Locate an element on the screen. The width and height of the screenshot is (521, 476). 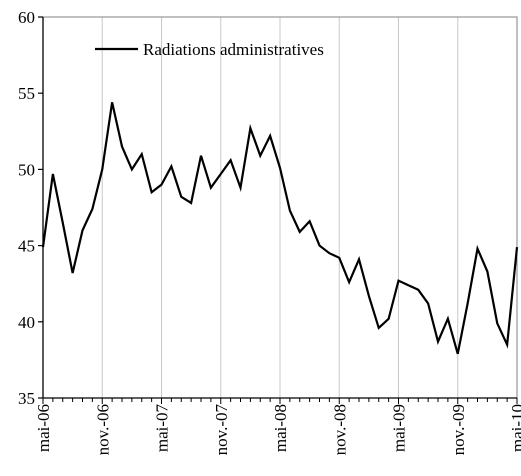
legend: Radiations administratives is located at coordinates (209, 49).